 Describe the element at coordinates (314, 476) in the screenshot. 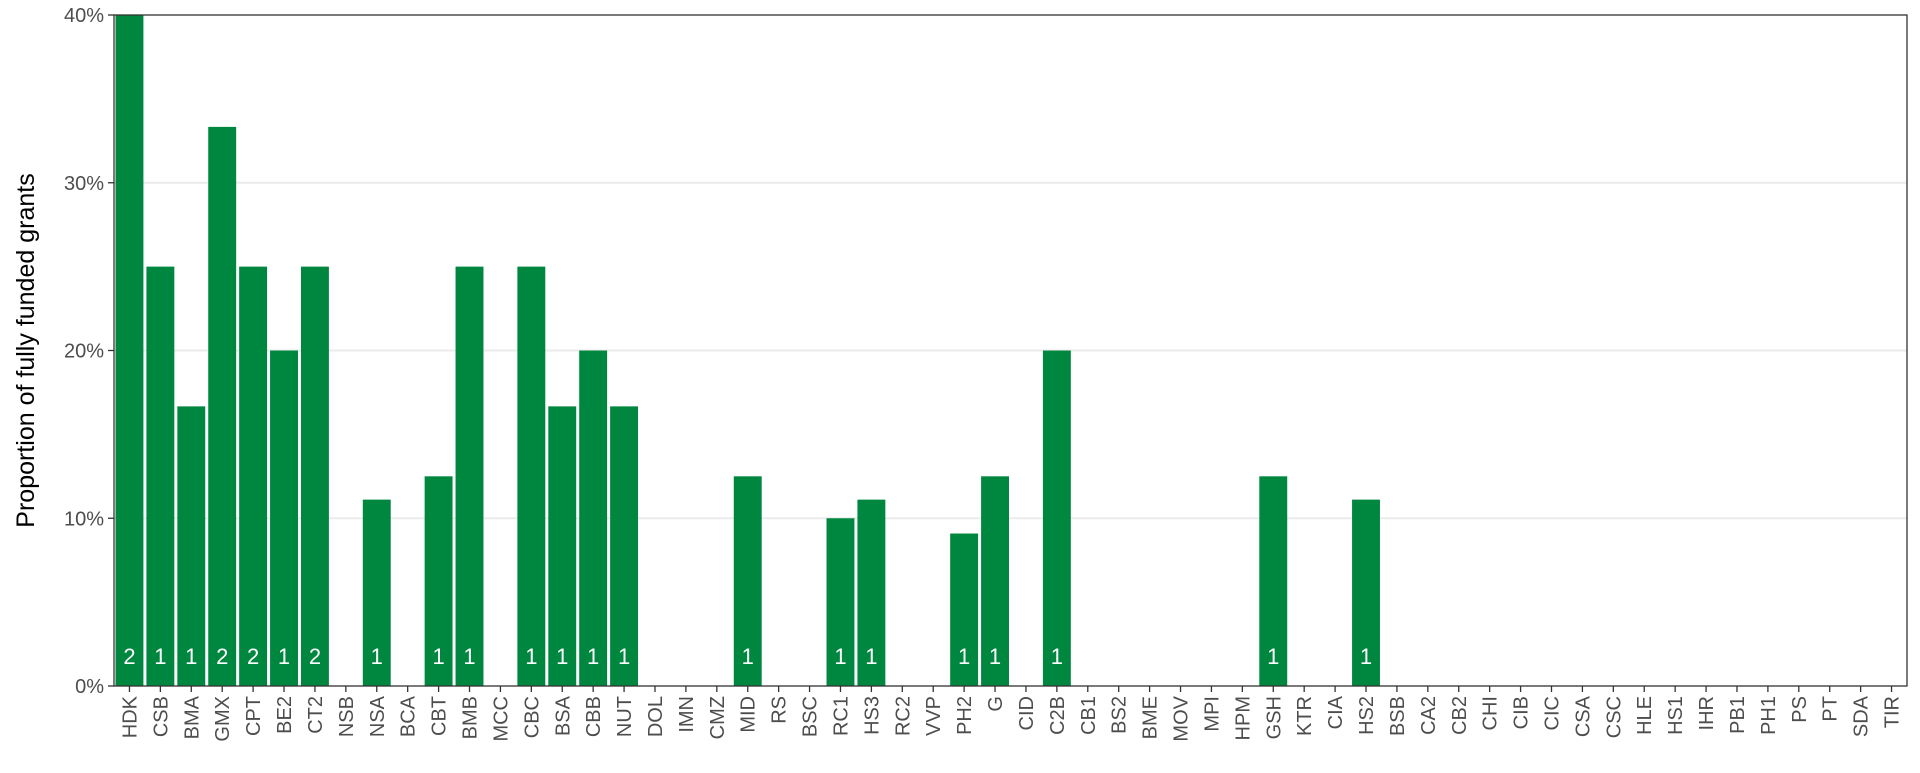

I see `bar-ct2` at that location.